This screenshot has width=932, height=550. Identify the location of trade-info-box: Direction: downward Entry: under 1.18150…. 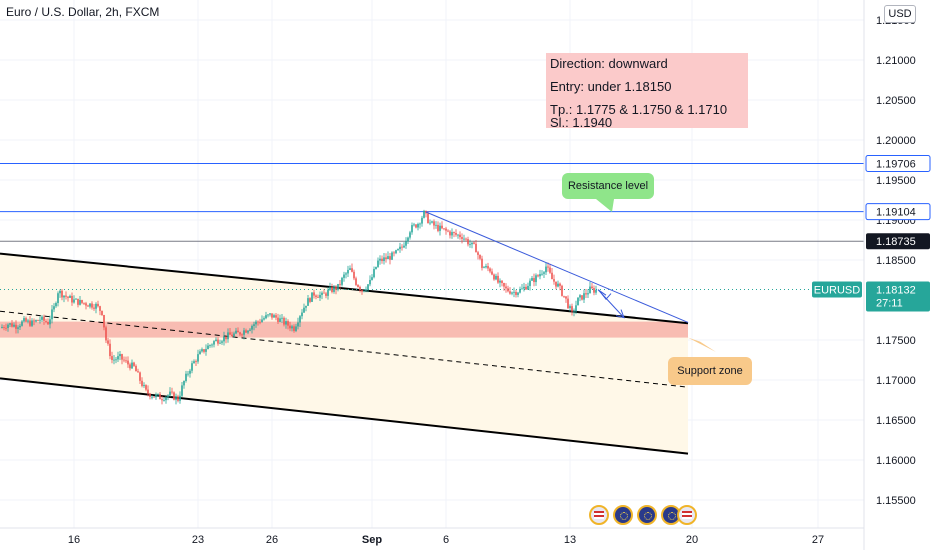
(647, 91).